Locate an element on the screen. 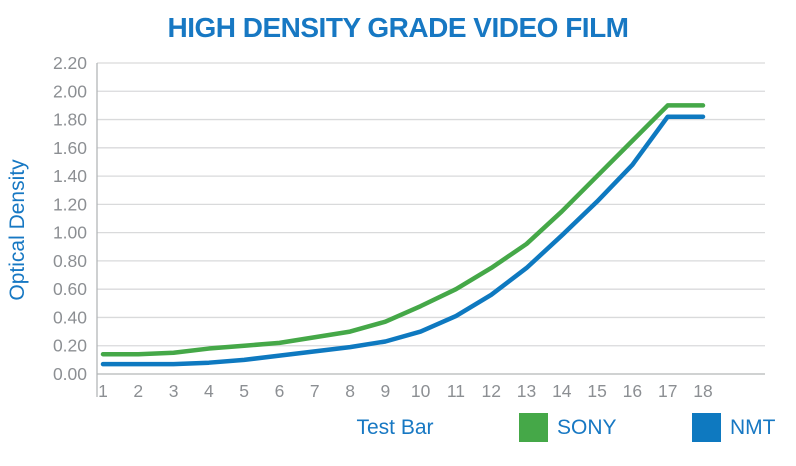  y-tick-label: 0.80 is located at coordinates (70, 261).